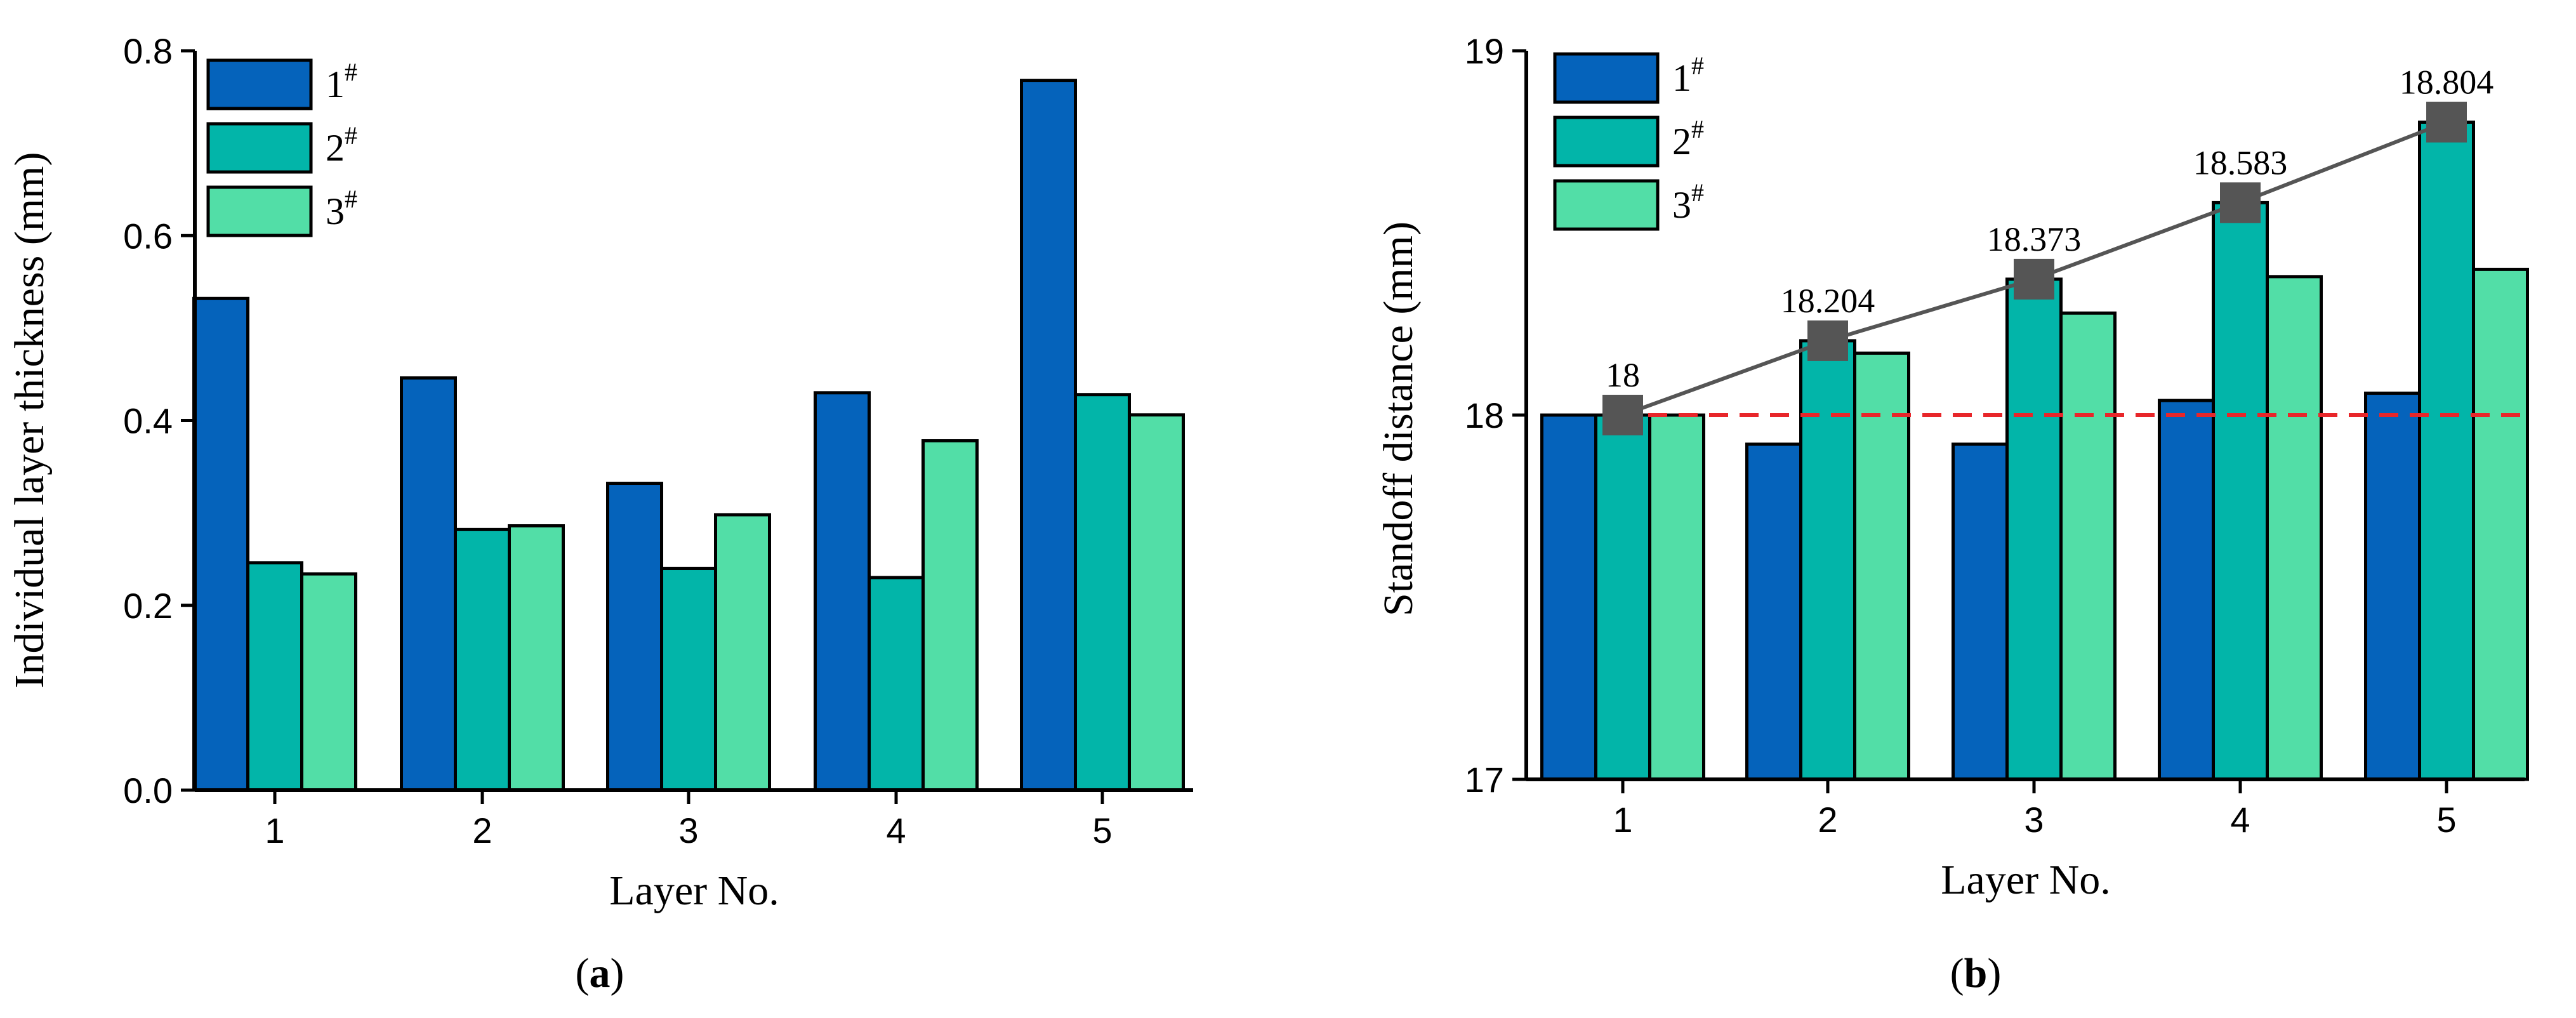 The width and height of the screenshot is (2576, 1018). Describe the element at coordinates (148, 236) in the screenshot. I see `y-tick-label-3: 0.6` at that location.